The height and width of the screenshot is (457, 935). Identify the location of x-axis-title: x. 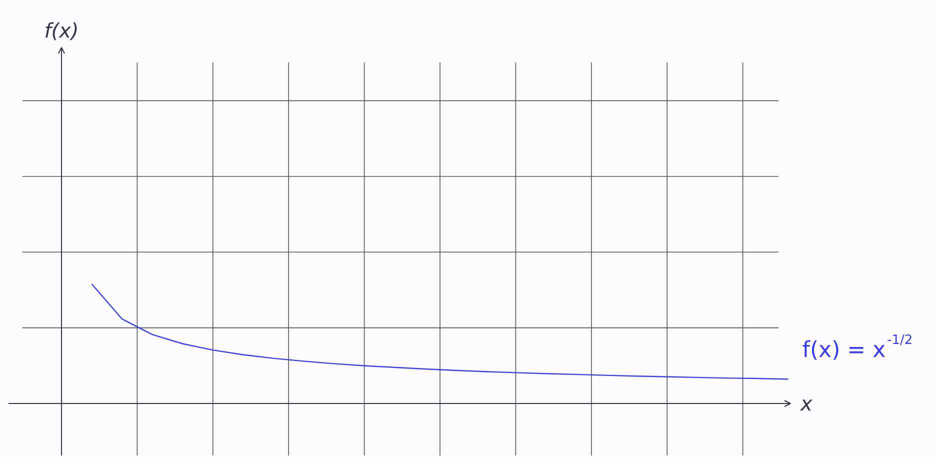
(806, 404).